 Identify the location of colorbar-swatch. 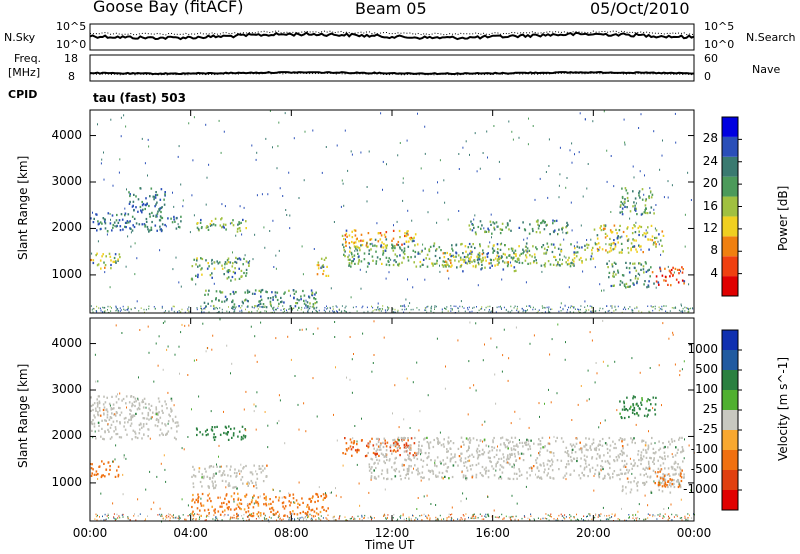
(730, 266).